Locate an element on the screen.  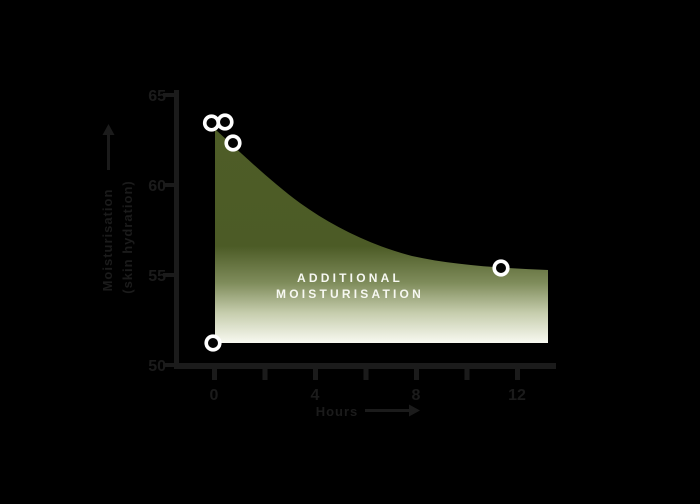
y-tick-label-50: 50 is located at coordinates (157, 366).